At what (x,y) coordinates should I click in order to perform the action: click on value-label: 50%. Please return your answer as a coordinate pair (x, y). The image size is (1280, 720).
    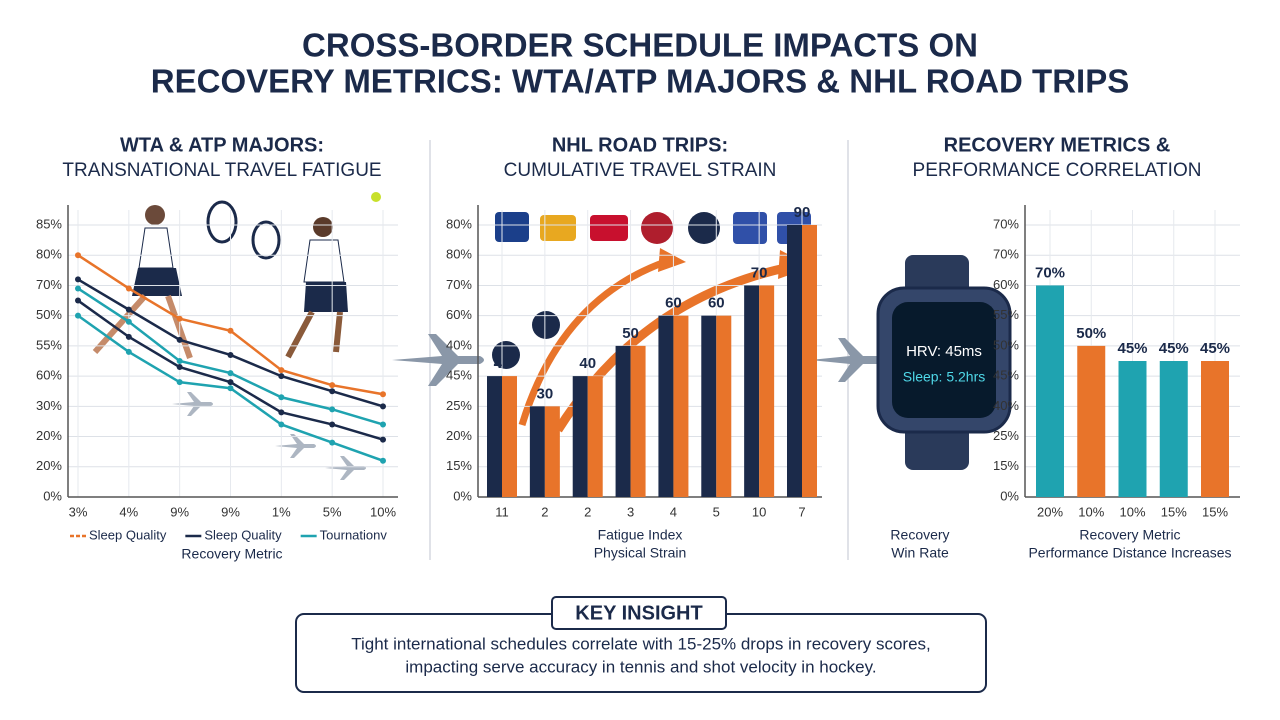
    Looking at the image, I should click on (1091, 333).